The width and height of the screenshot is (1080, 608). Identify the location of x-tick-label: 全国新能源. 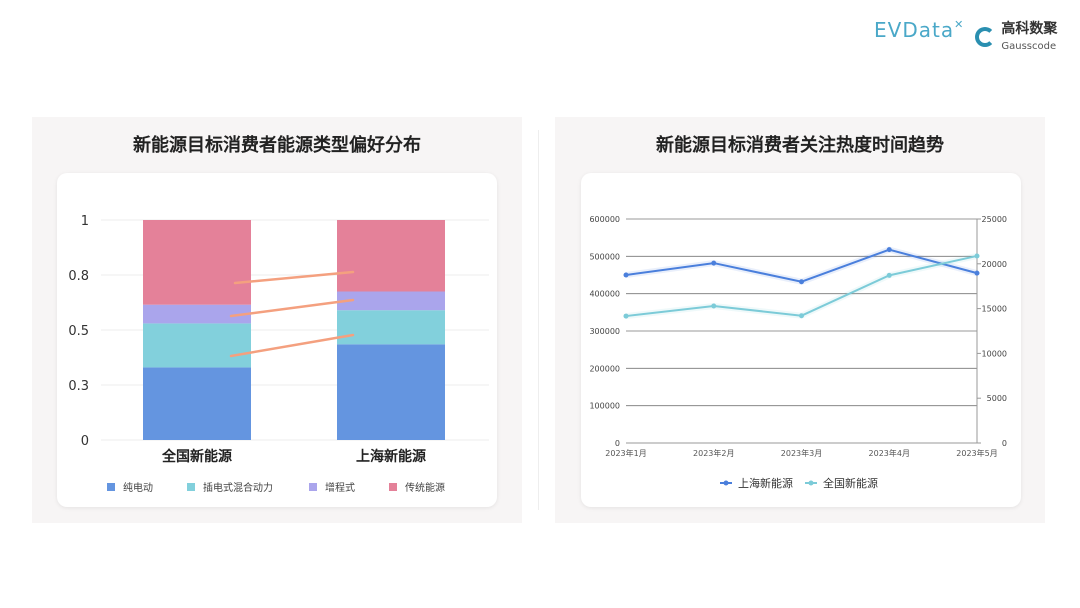
(196, 456).